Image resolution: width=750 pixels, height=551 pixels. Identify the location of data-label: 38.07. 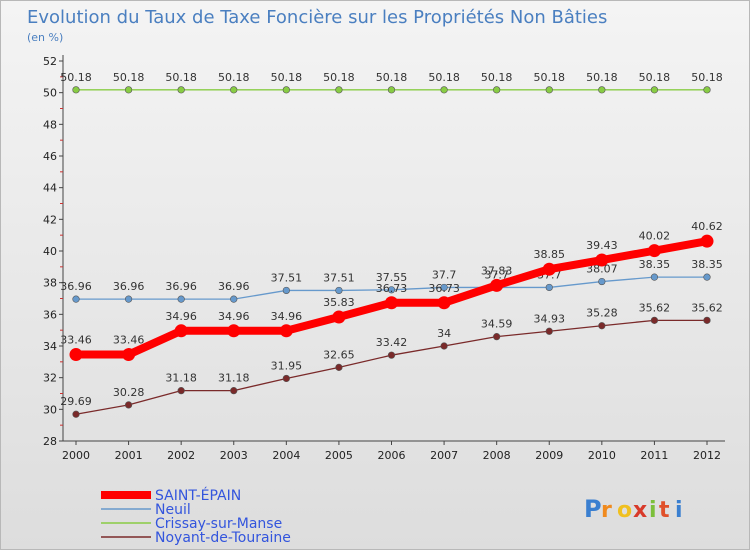
(602, 269).